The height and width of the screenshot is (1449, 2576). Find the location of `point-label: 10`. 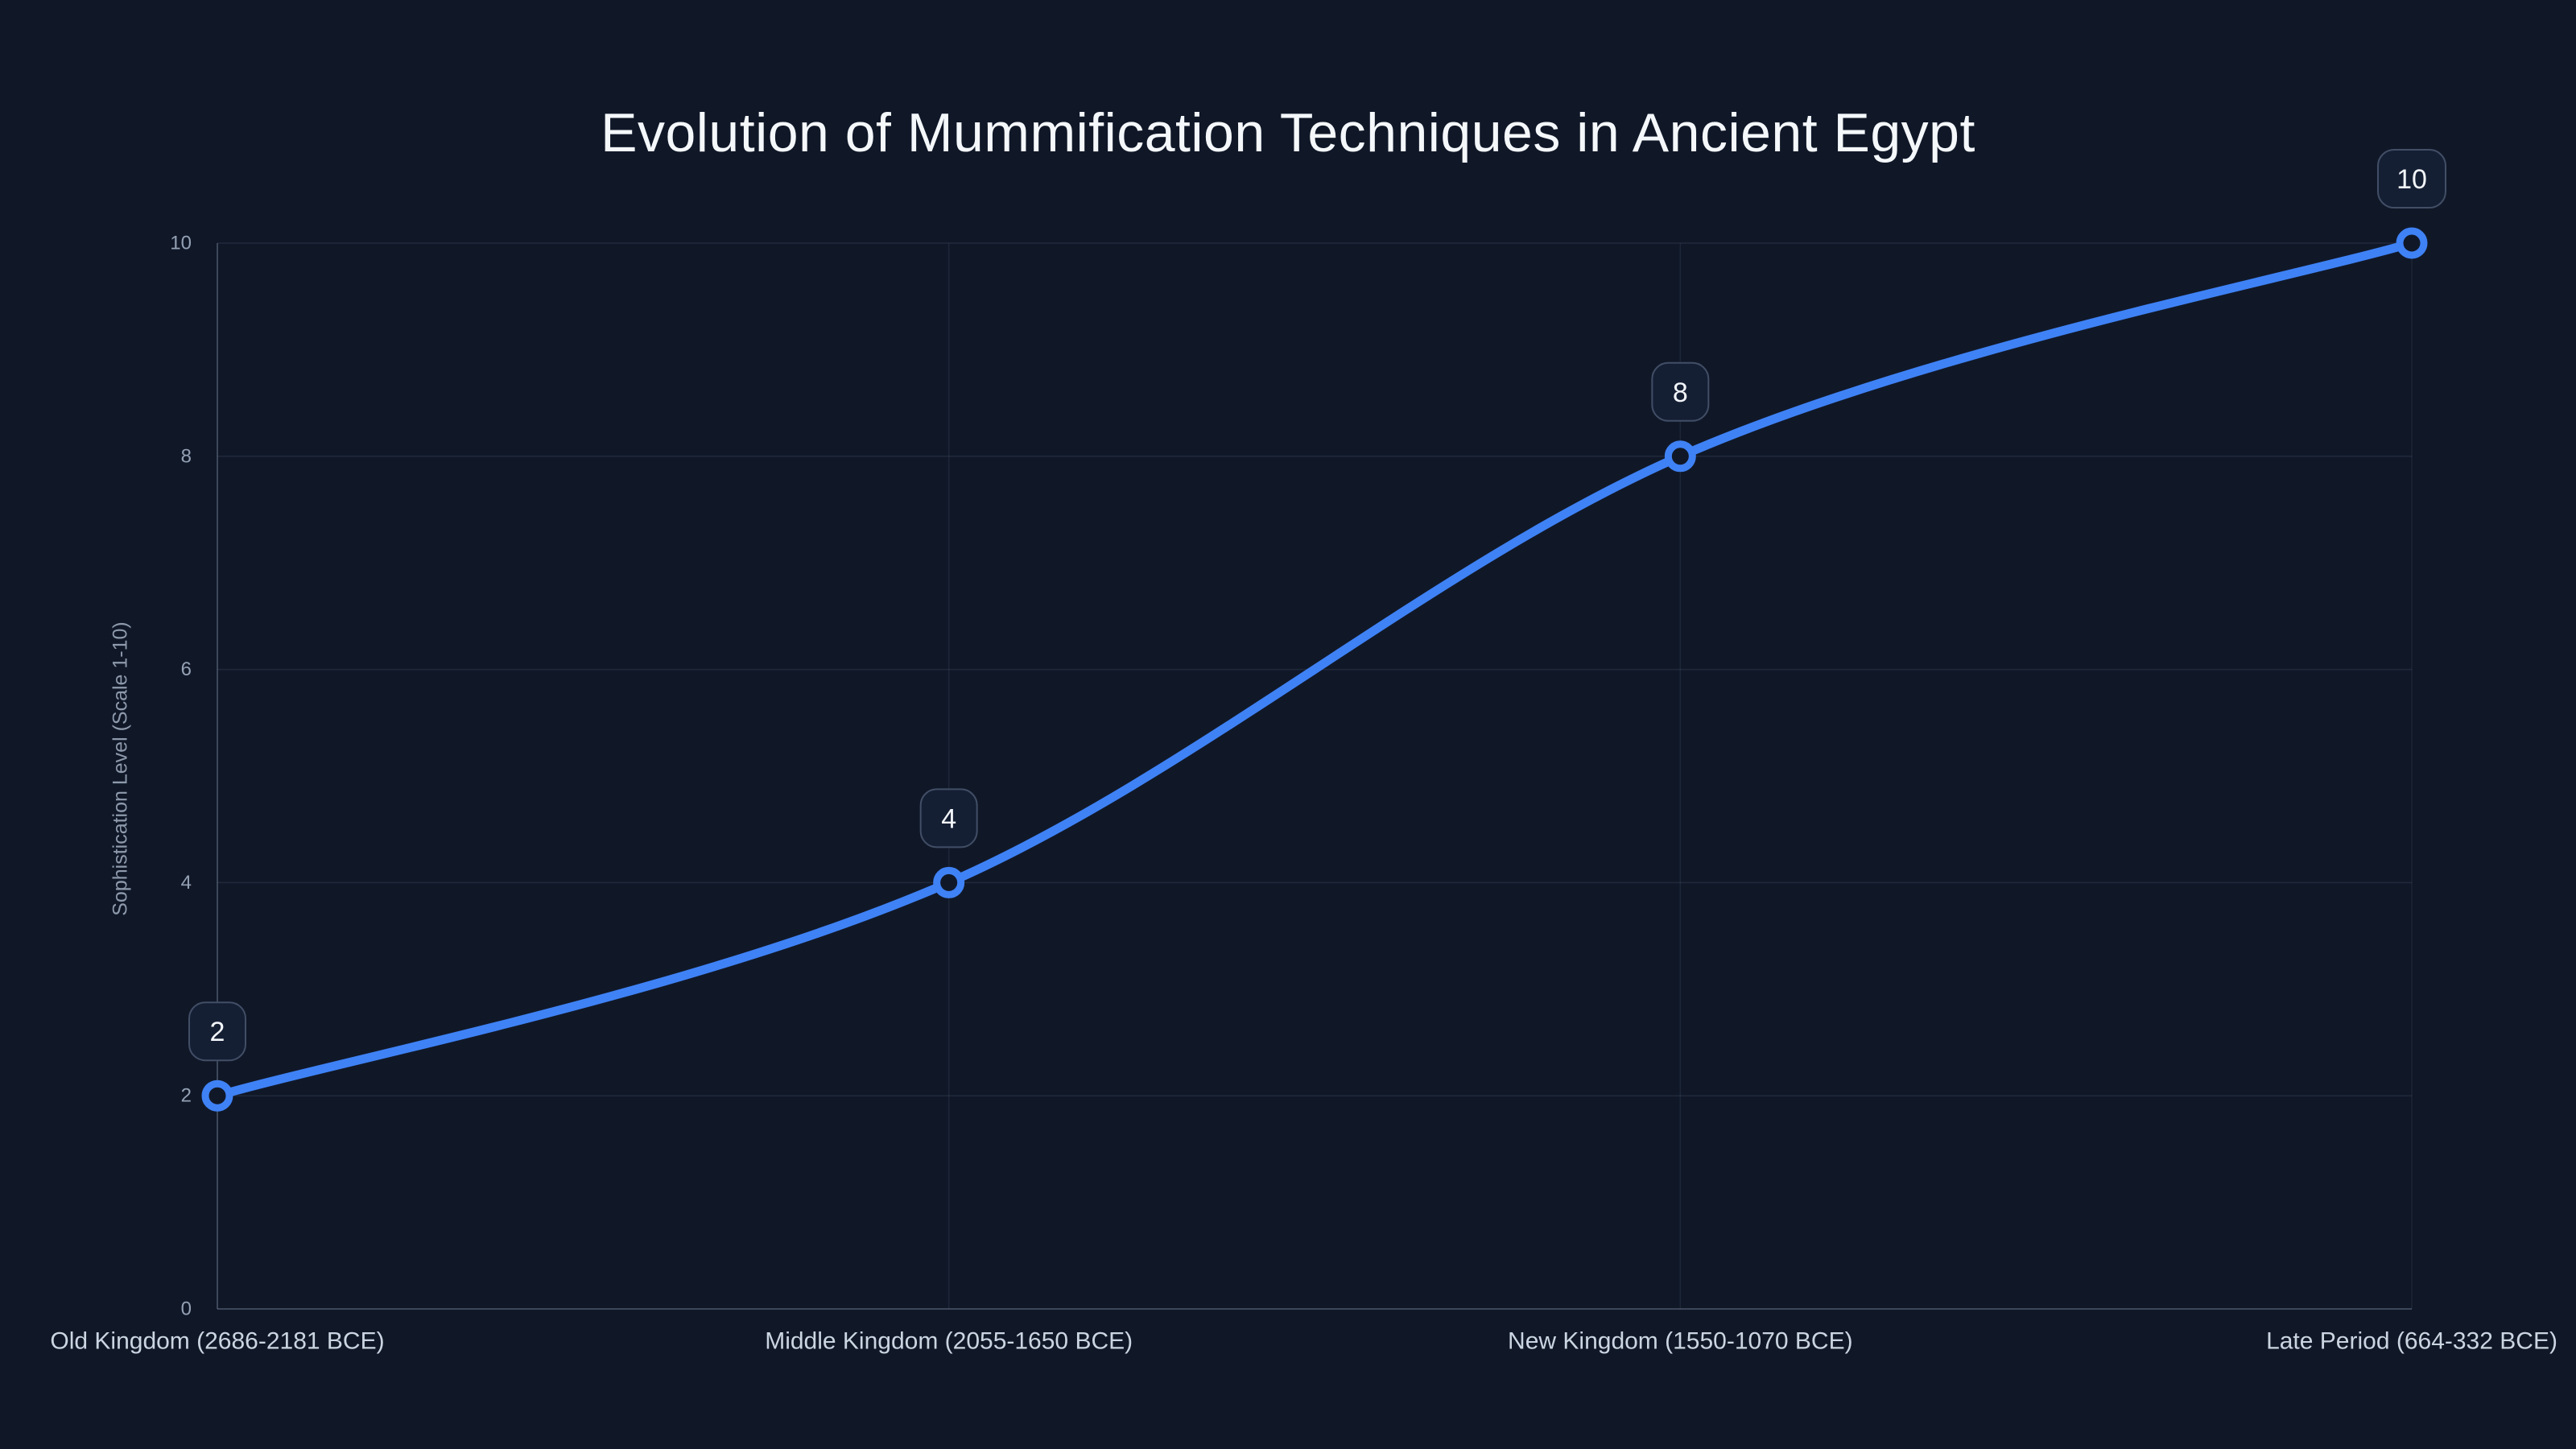

point-label: 10 is located at coordinates (2411, 179).